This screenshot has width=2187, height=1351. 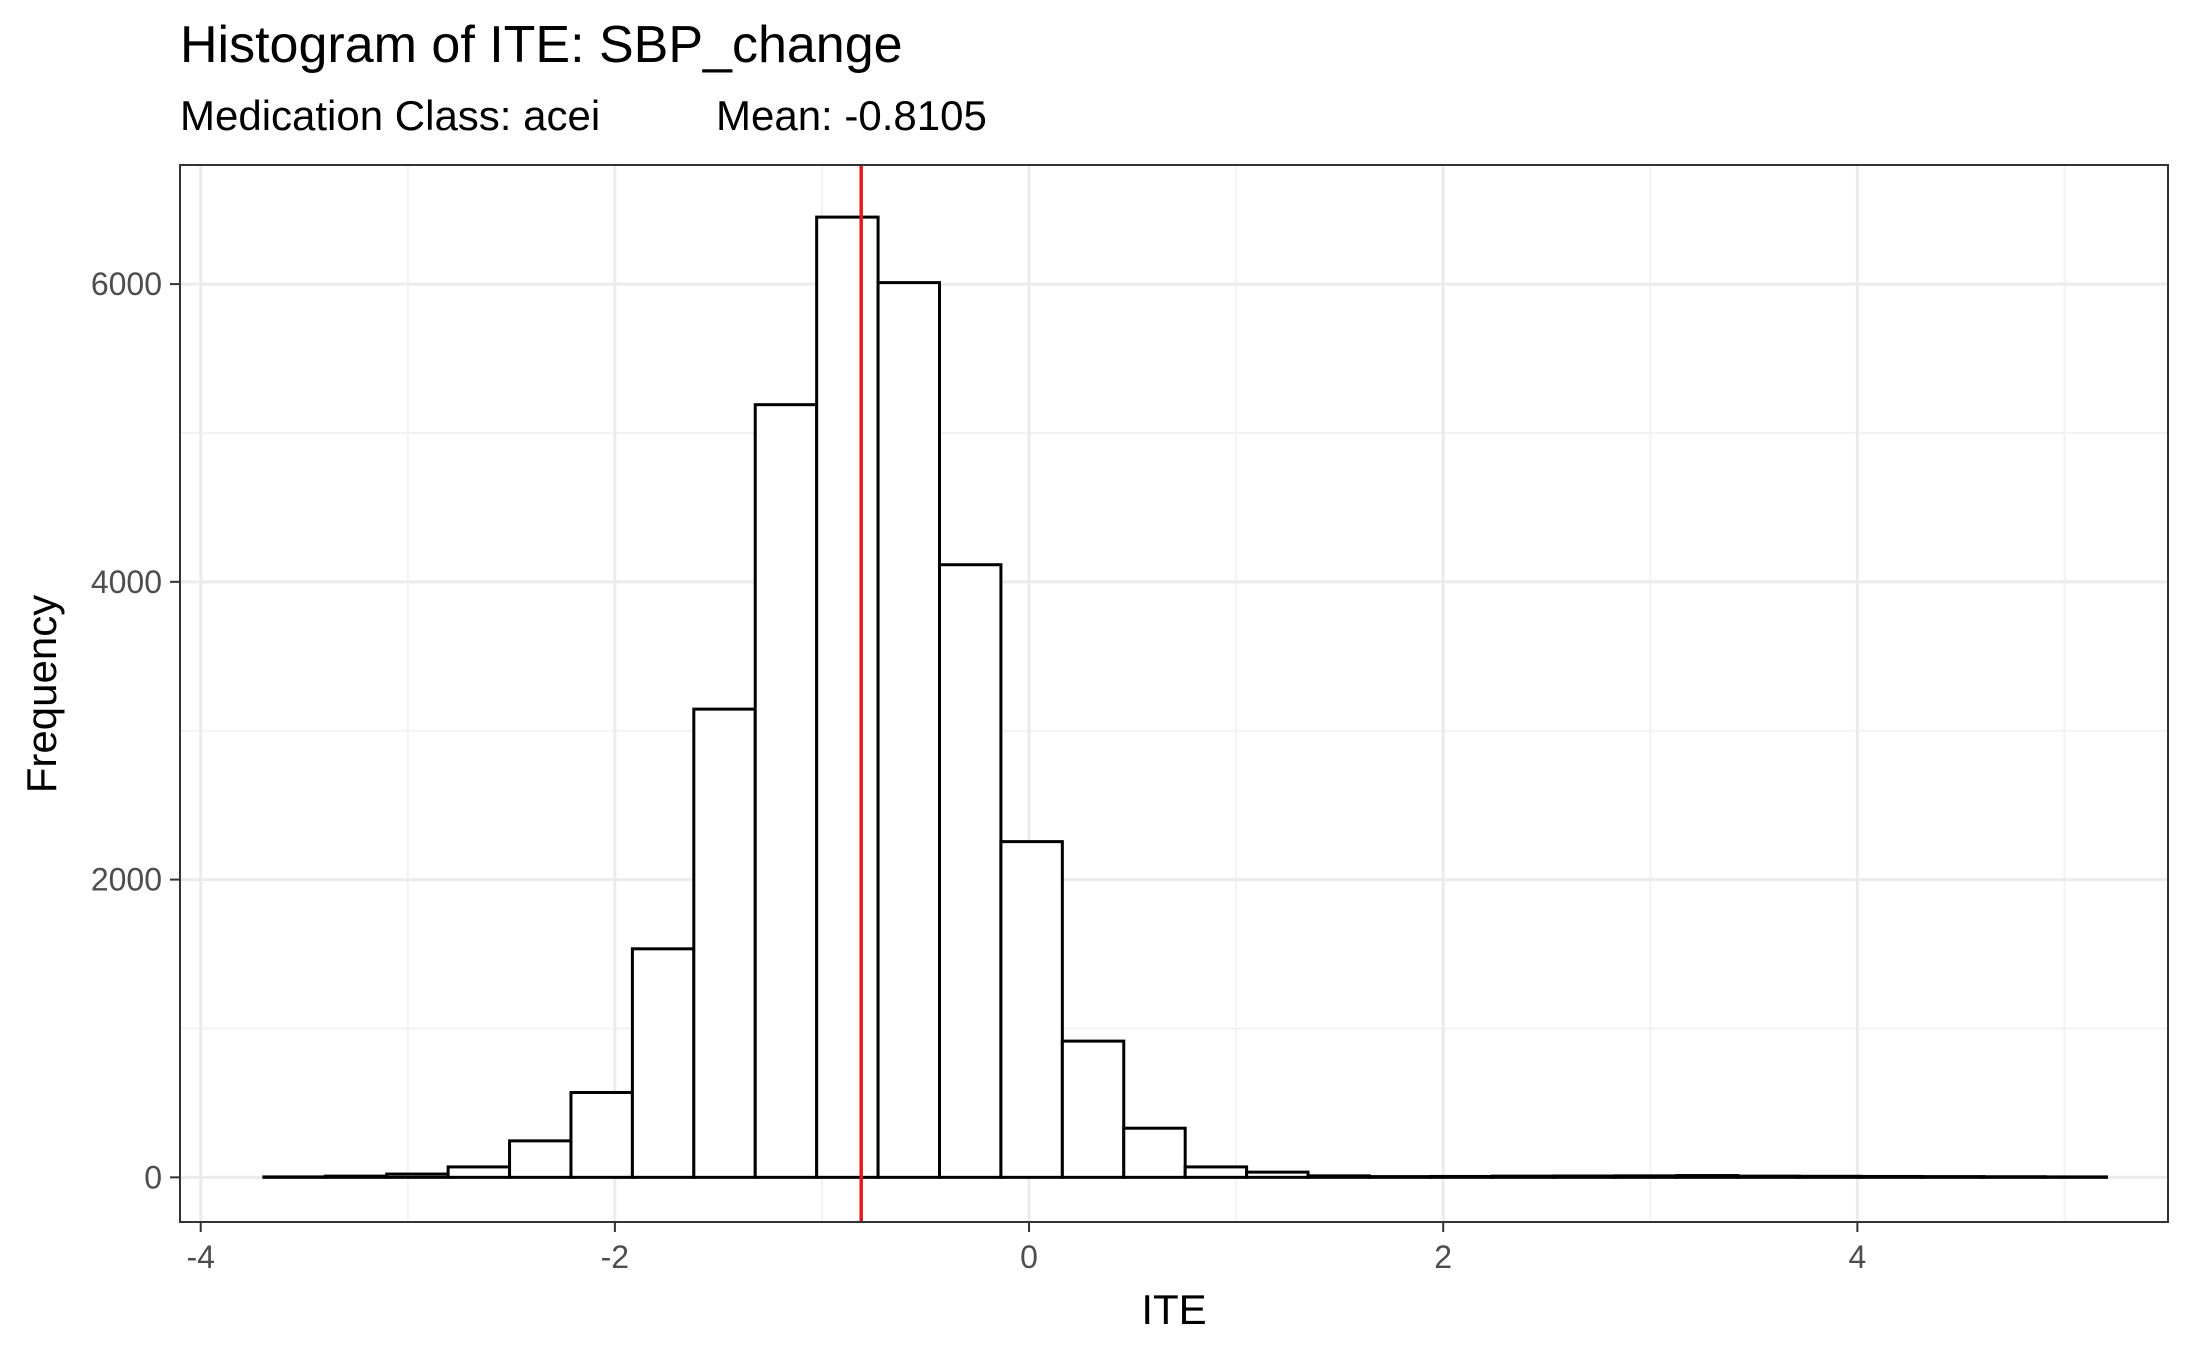 What do you see at coordinates (1857, 1257) in the screenshot?
I see `x-tick-label: 4` at bounding box center [1857, 1257].